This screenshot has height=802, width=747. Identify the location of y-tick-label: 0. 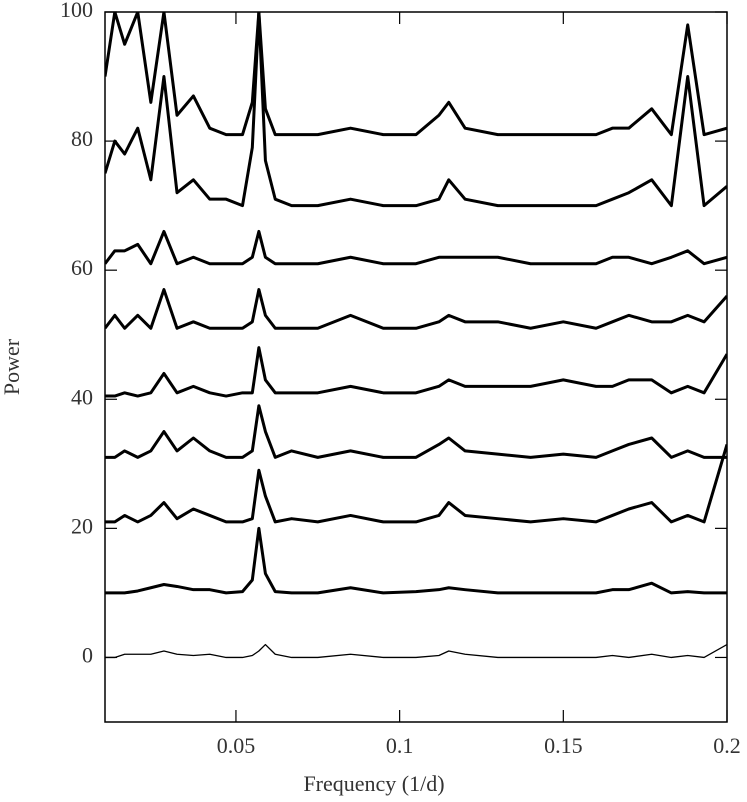
(87, 655).